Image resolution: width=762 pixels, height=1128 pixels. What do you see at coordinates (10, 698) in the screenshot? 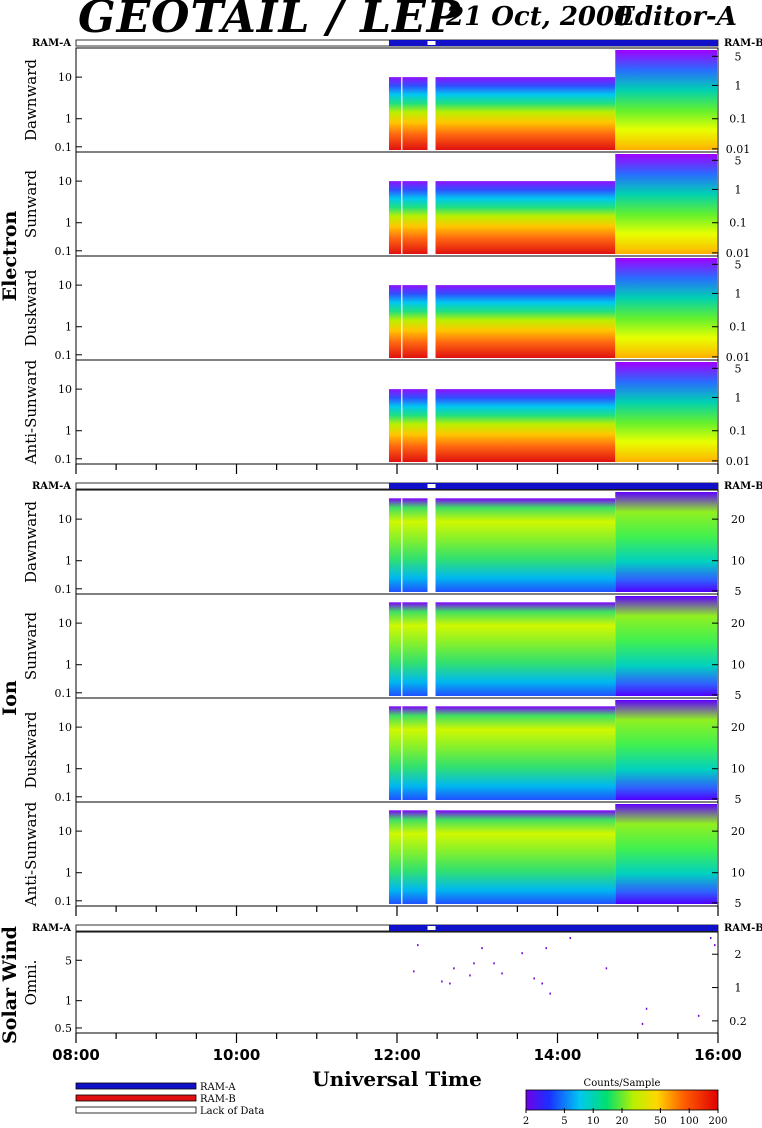
I see `group-label: Ion` at bounding box center [10, 698].